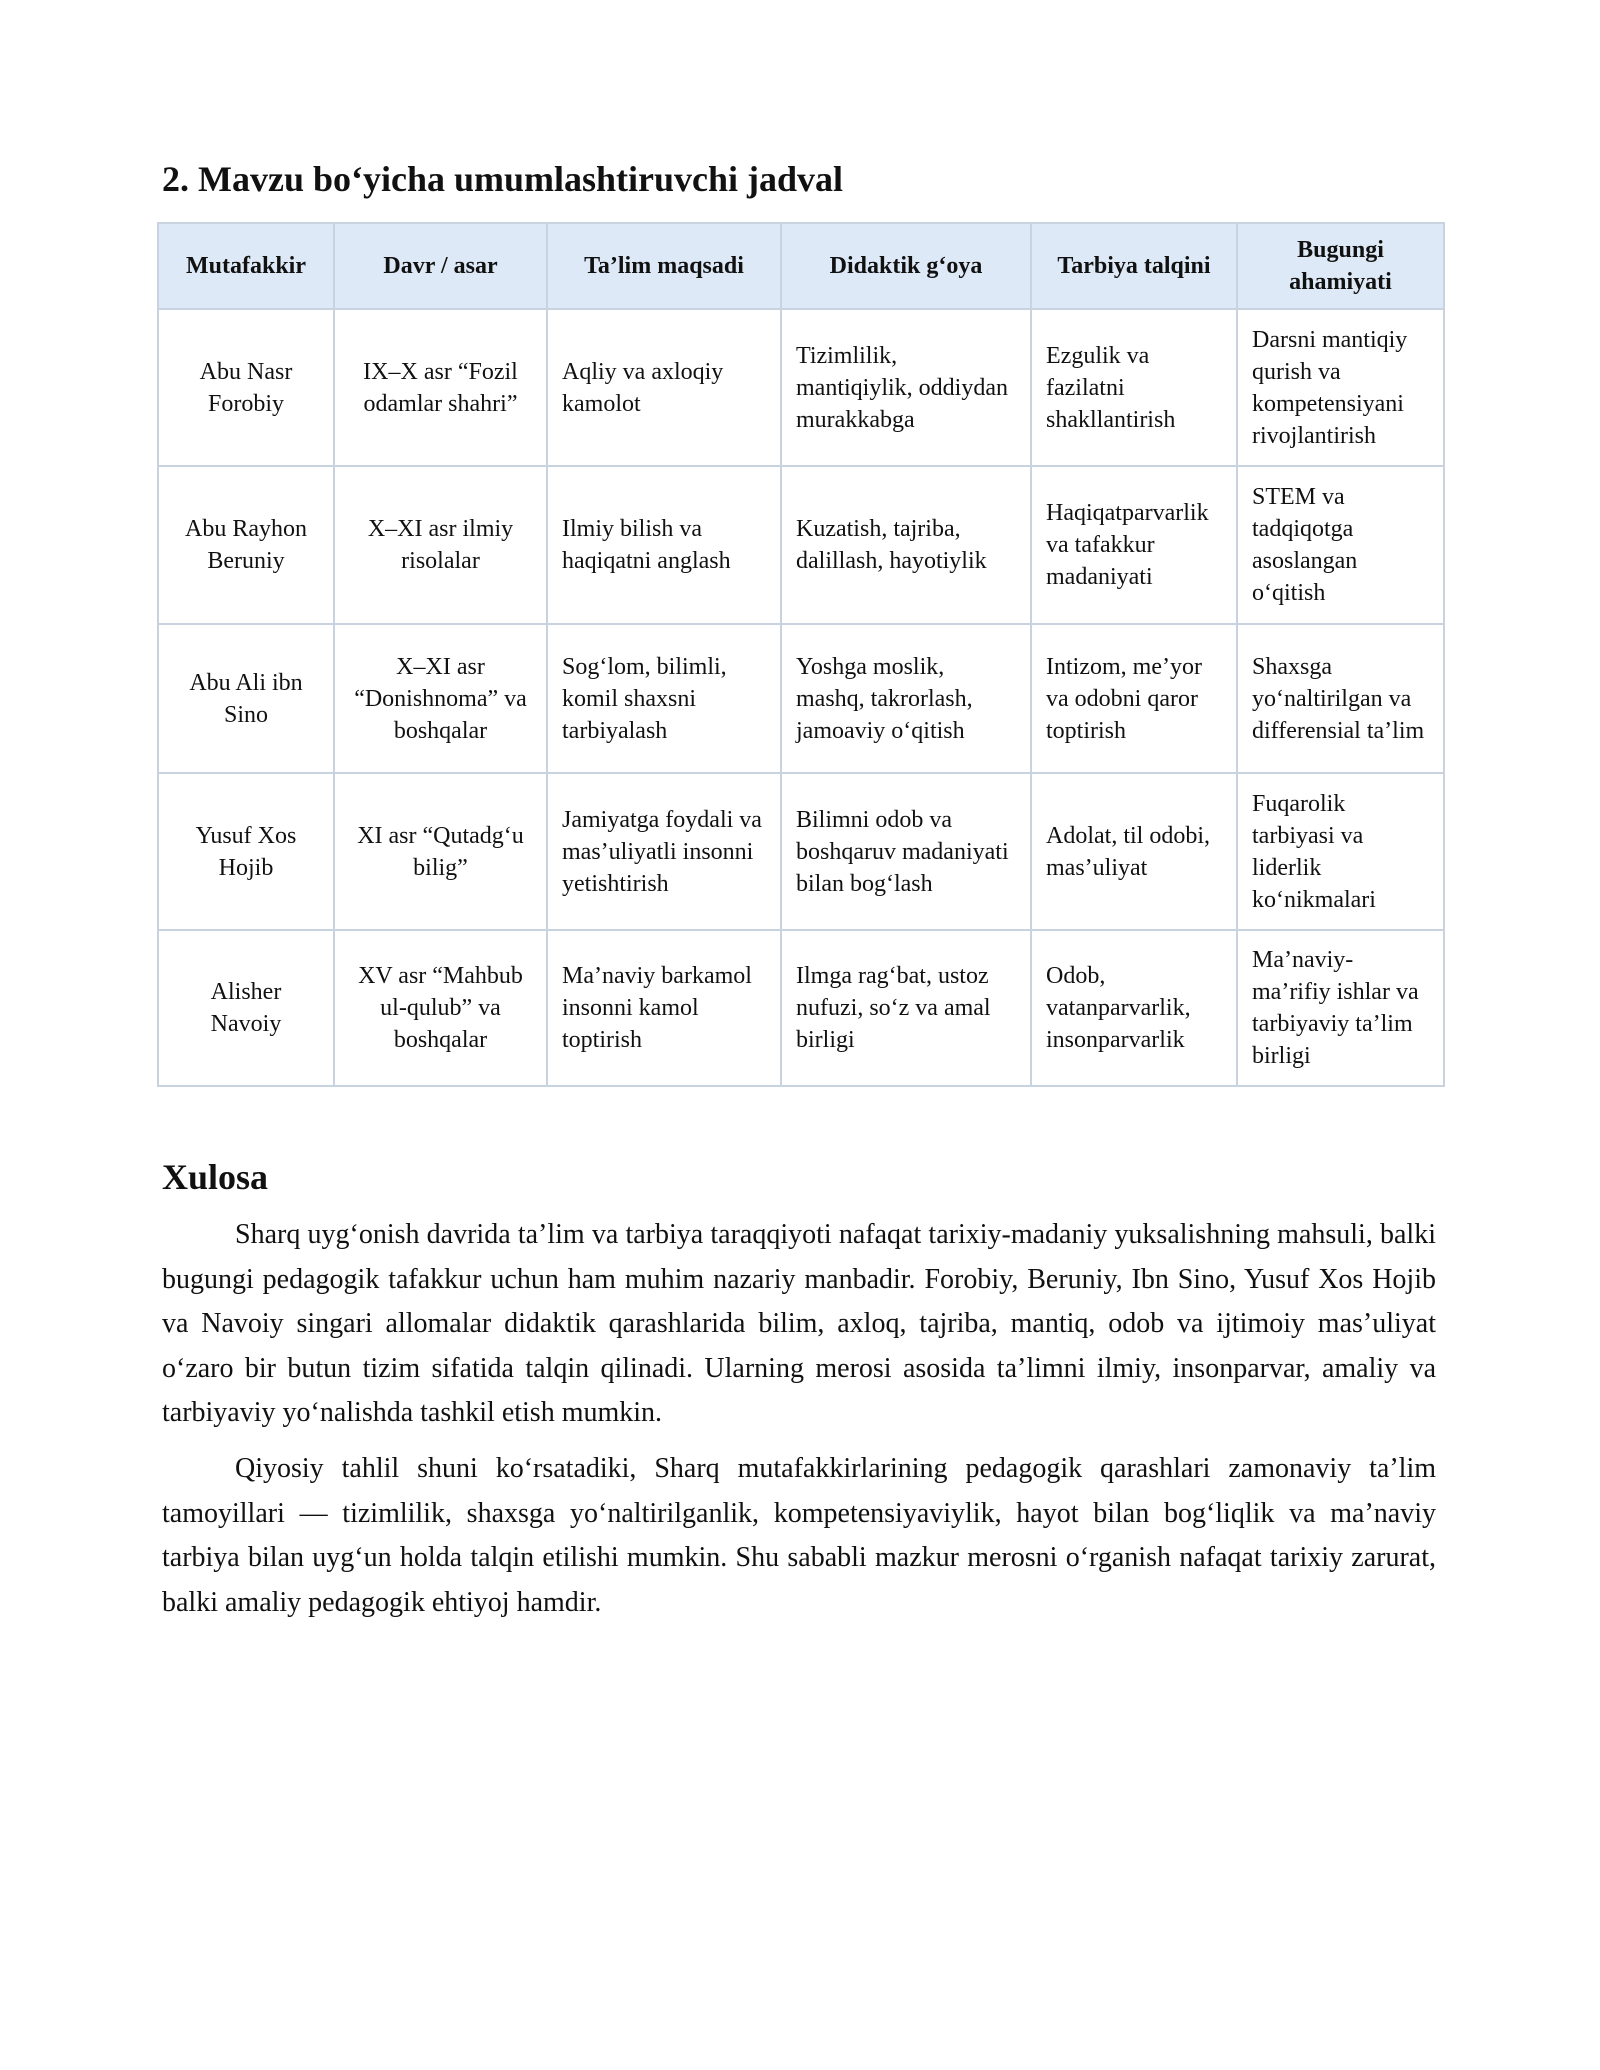  I want to click on table-cell: Ilmiy bilish va haqiqatni anglash, so click(664, 545).